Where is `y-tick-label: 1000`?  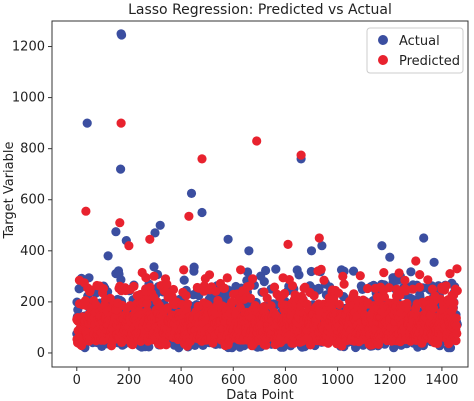 y-tick-label: 1000 is located at coordinates (28, 98).